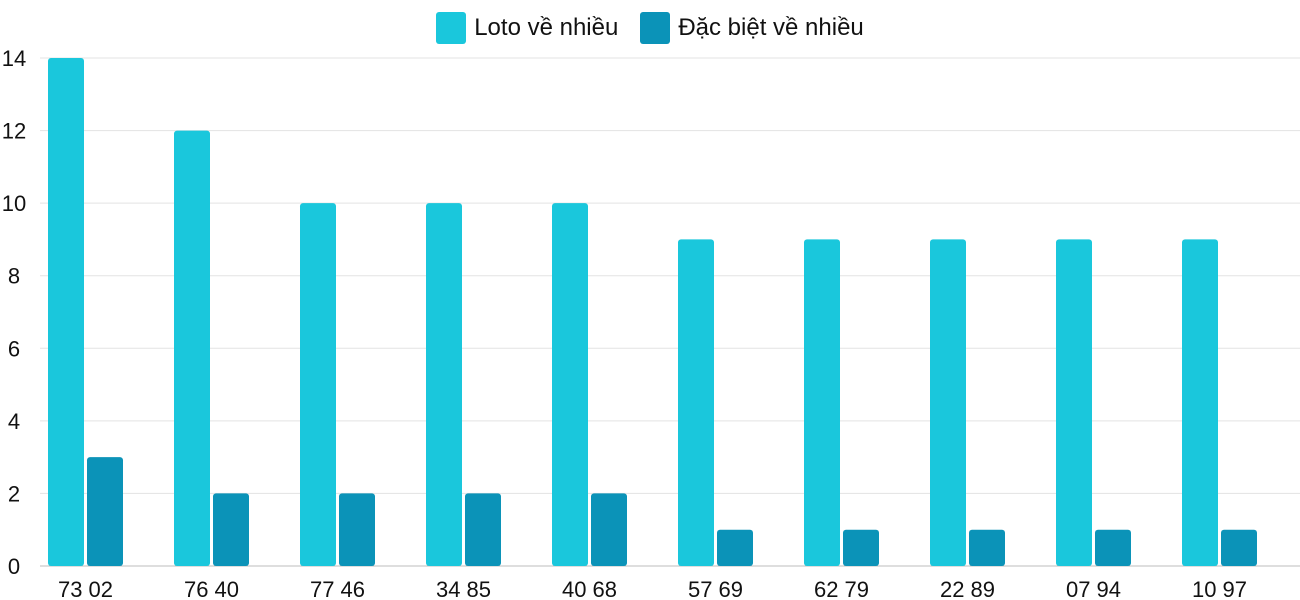  What do you see at coordinates (1219, 588) in the screenshot?
I see `x-tick-label: 10 97` at bounding box center [1219, 588].